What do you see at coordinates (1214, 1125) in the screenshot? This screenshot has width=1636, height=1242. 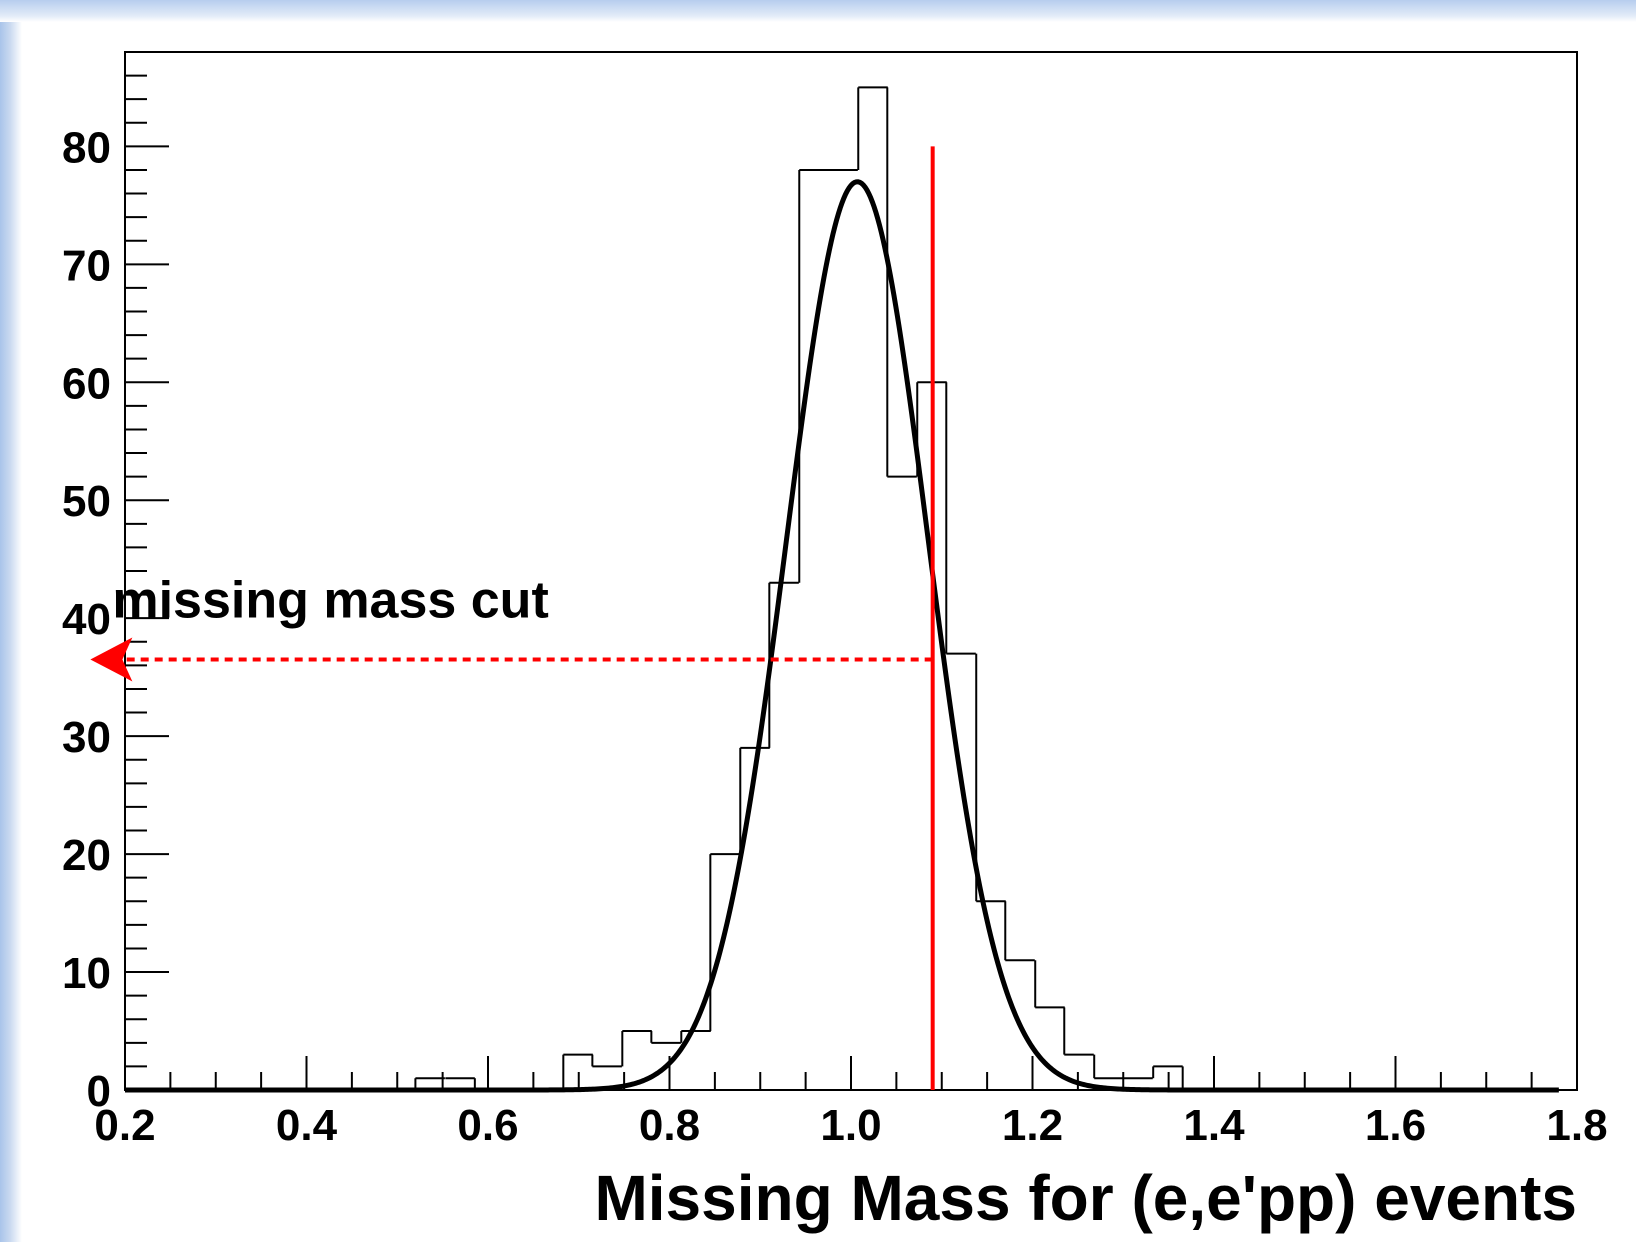 I see `x-tick-label: 1.4` at bounding box center [1214, 1125].